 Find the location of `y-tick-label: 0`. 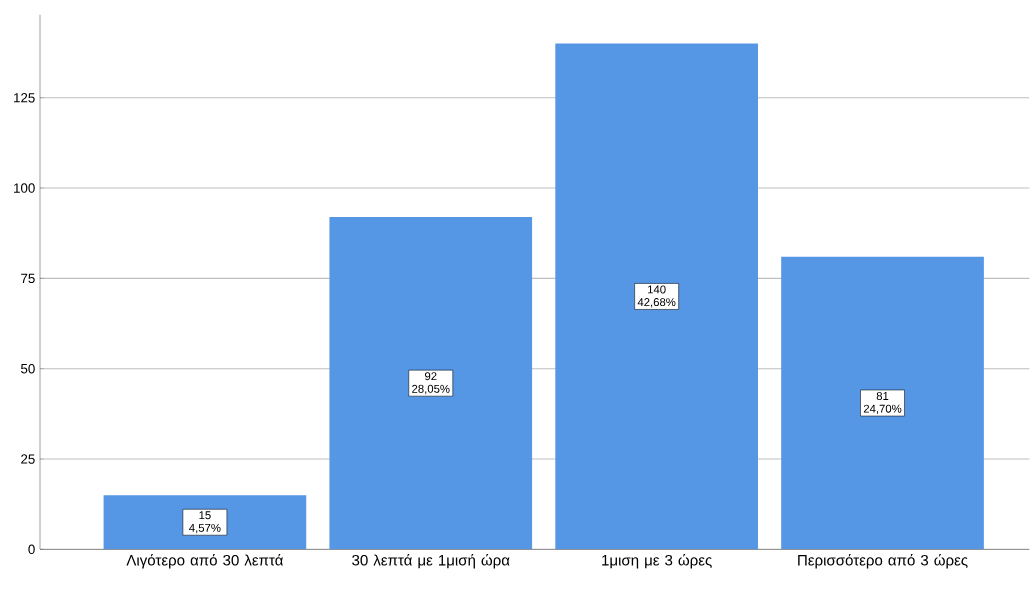

y-tick-label: 0 is located at coordinates (31, 549).